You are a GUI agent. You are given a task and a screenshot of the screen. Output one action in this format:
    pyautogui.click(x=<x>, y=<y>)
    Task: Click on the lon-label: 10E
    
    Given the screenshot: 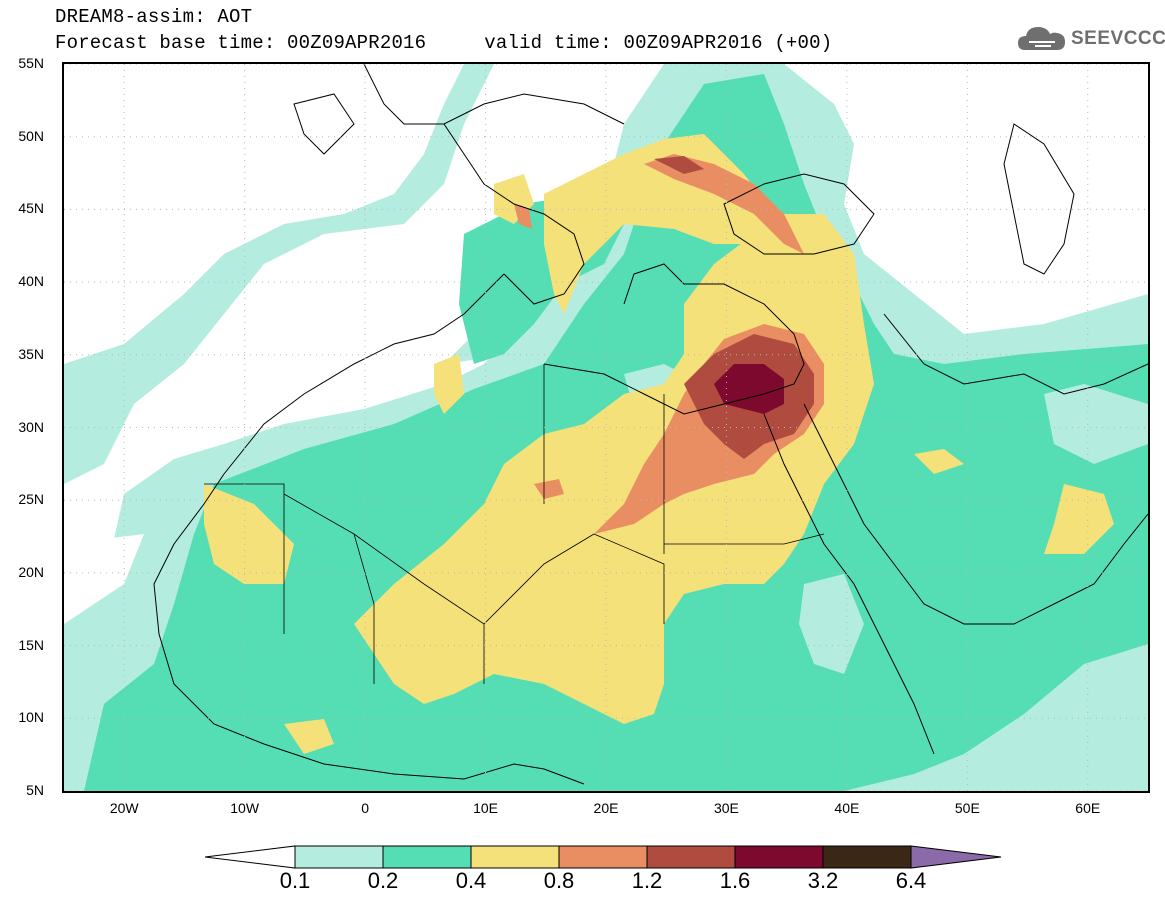 What is the action you would take?
    pyautogui.click(x=486, y=808)
    